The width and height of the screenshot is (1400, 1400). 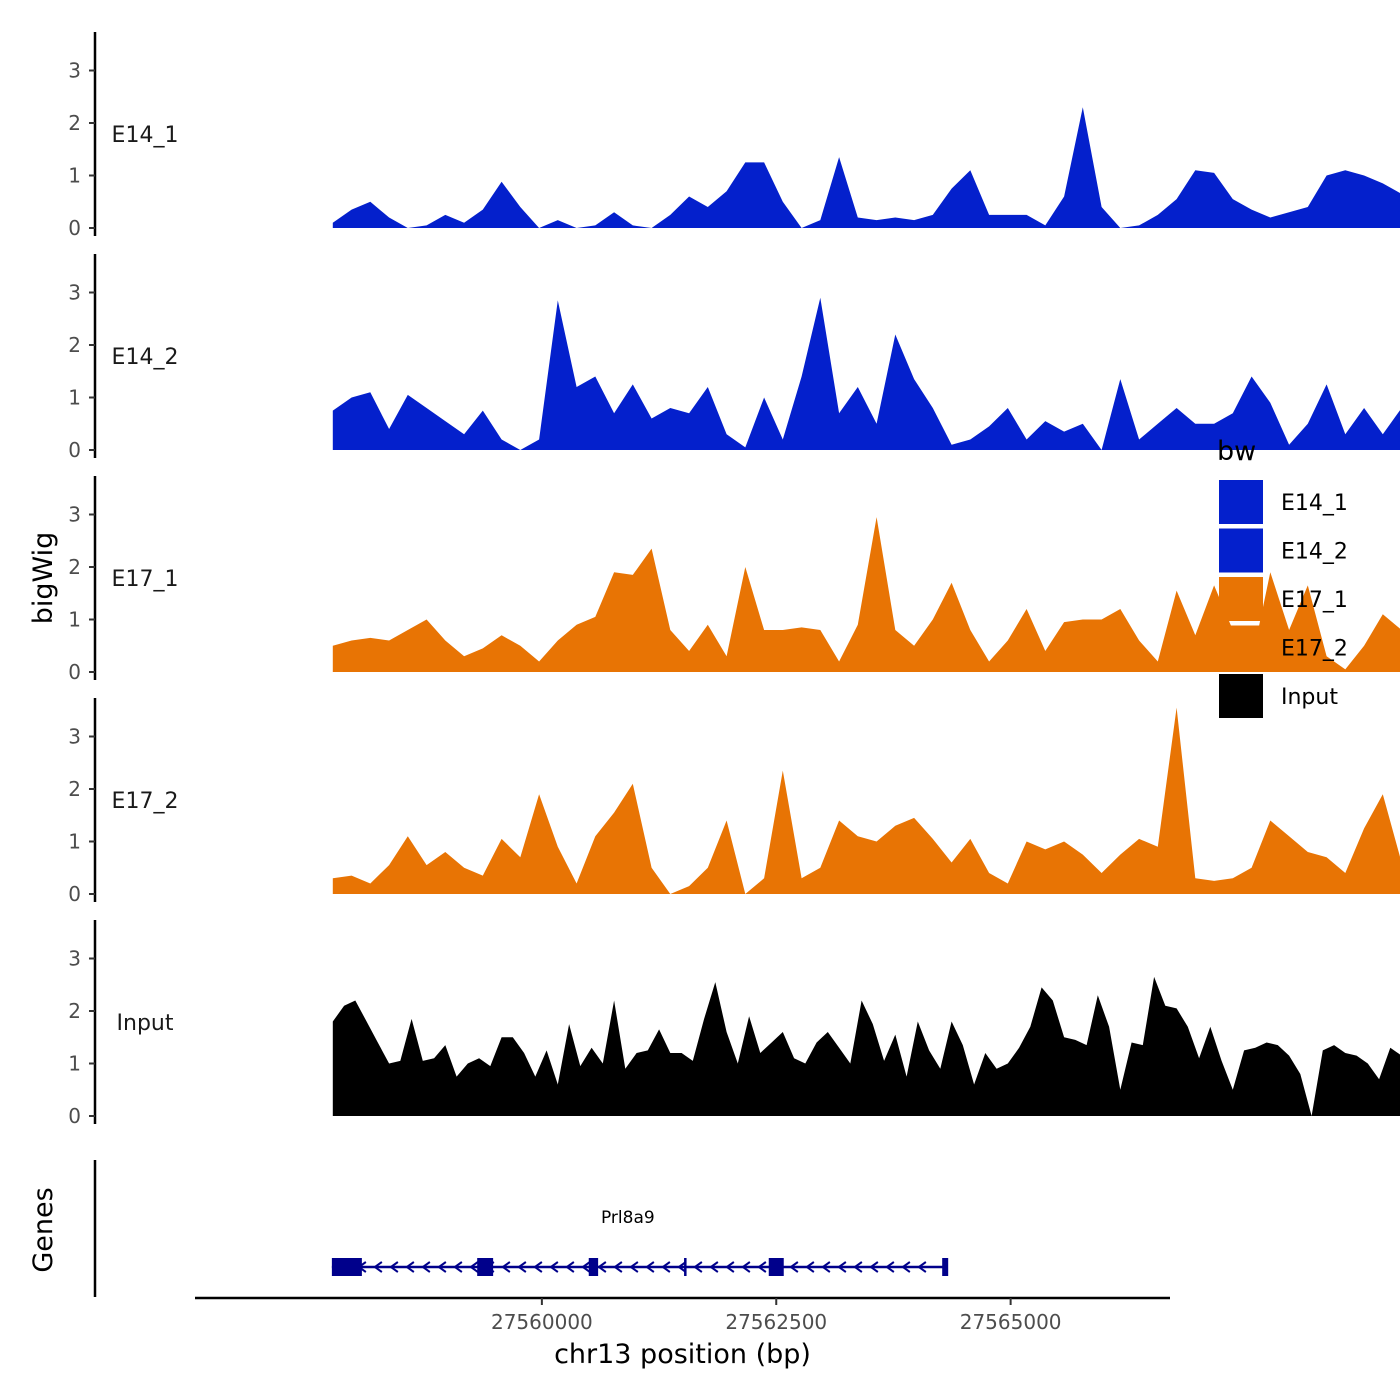 I want to click on legend: bw E14_1 E14_2 E17_1 E17_2 Input, so click(x=1282, y=577).